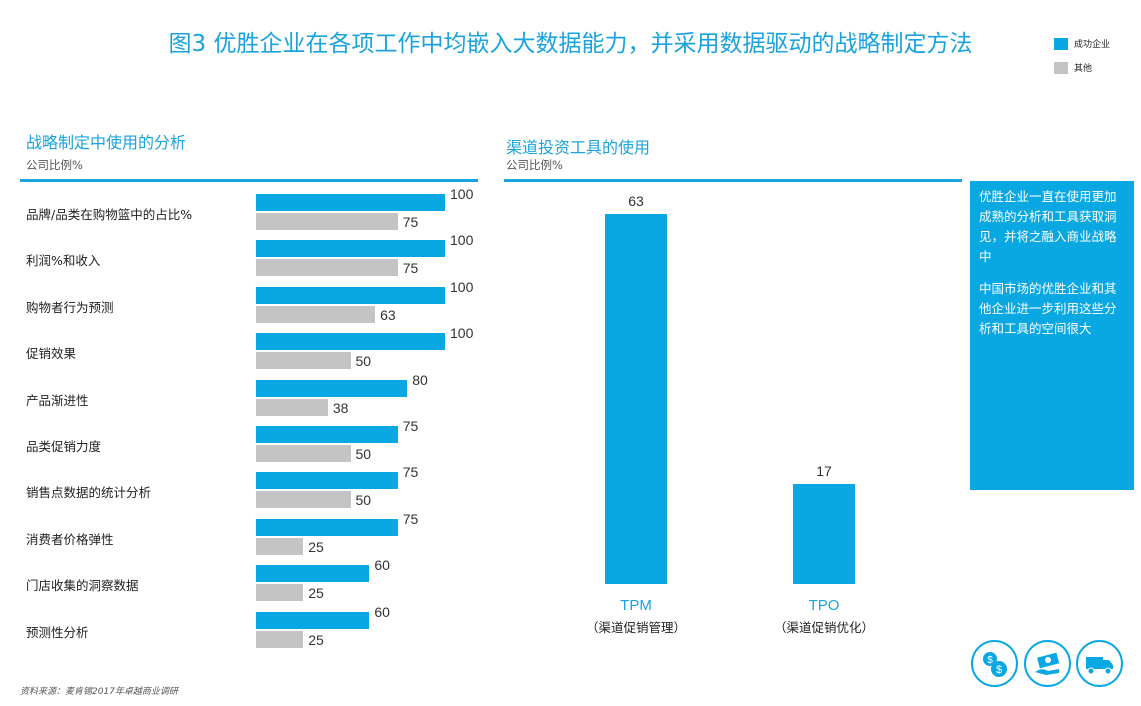 This screenshot has height=706, width=1141. Describe the element at coordinates (51, 354) in the screenshot. I see `category-label: 促销效果` at that location.